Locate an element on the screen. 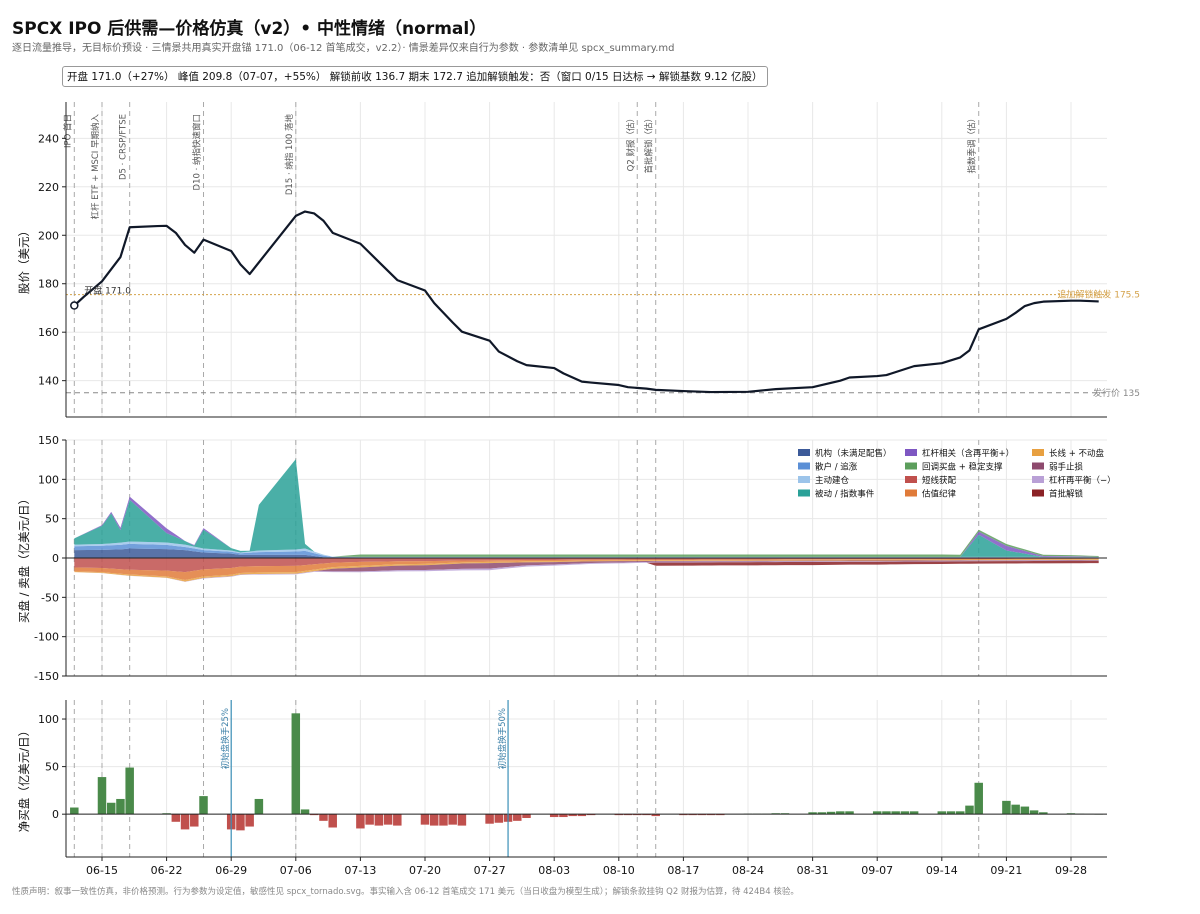  legend-label: 估值纪律 is located at coordinates (939, 494).